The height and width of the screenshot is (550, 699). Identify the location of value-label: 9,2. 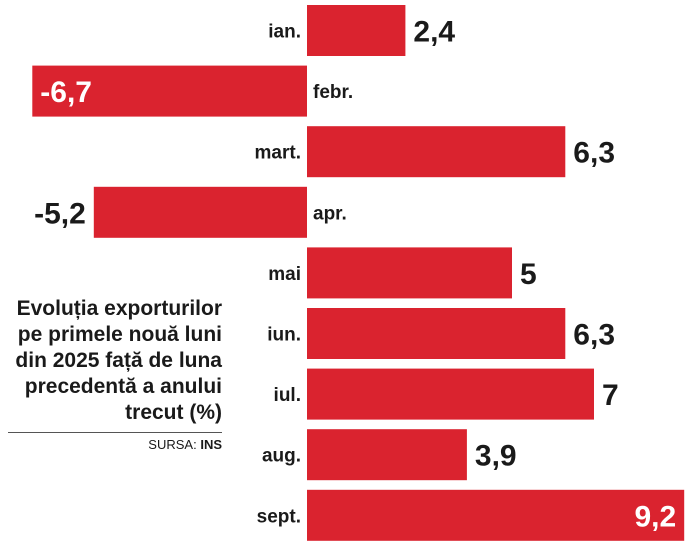
(655, 516).